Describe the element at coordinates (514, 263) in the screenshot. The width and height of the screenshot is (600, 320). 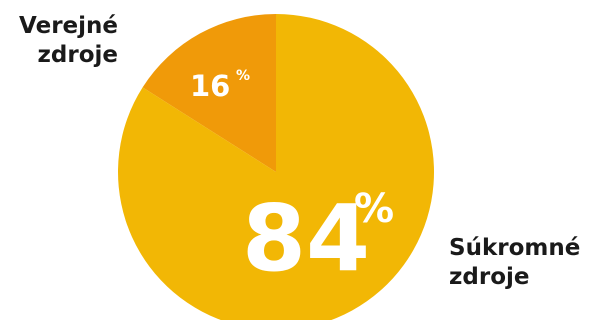
I see `legend-label-sukromne-zdroje: Súkromné zdroje` at that location.